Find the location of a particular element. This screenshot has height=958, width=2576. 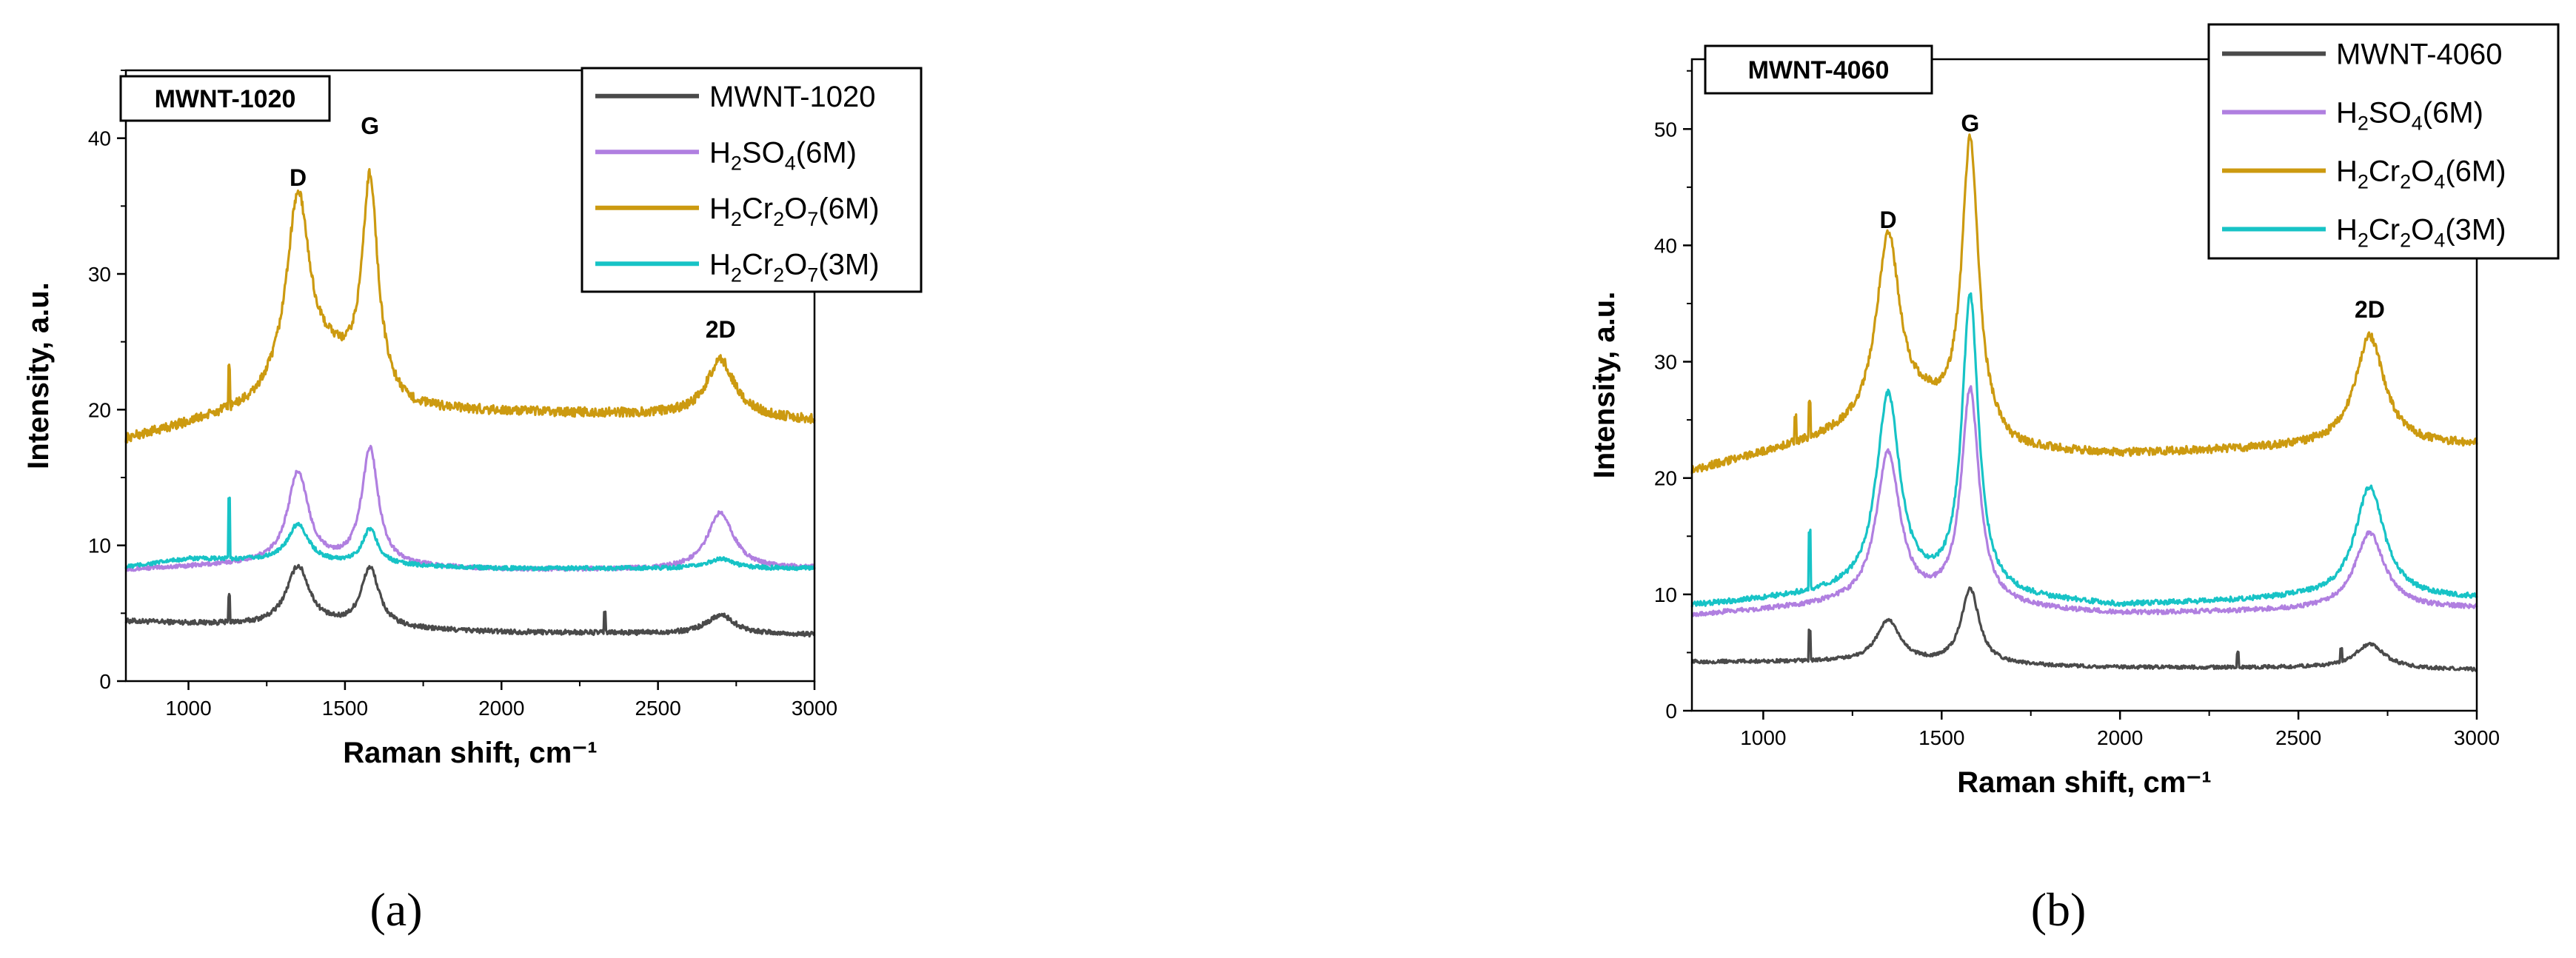

spectrum-line-h2cr2o4-6m- is located at coordinates (2084, 303).